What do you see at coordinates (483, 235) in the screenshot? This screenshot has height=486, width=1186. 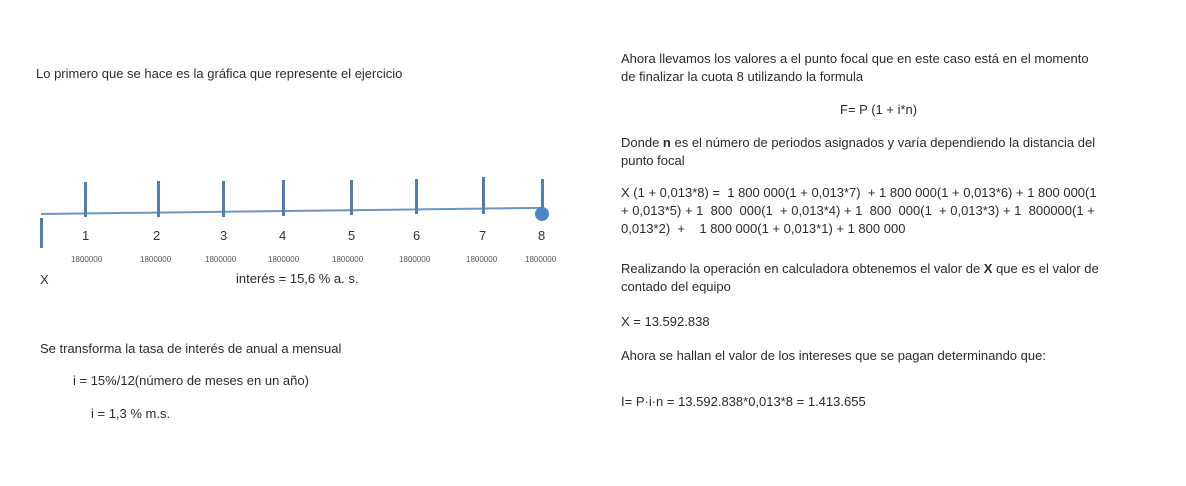 I see `period-number: 7` at bounding box center [483, 235].